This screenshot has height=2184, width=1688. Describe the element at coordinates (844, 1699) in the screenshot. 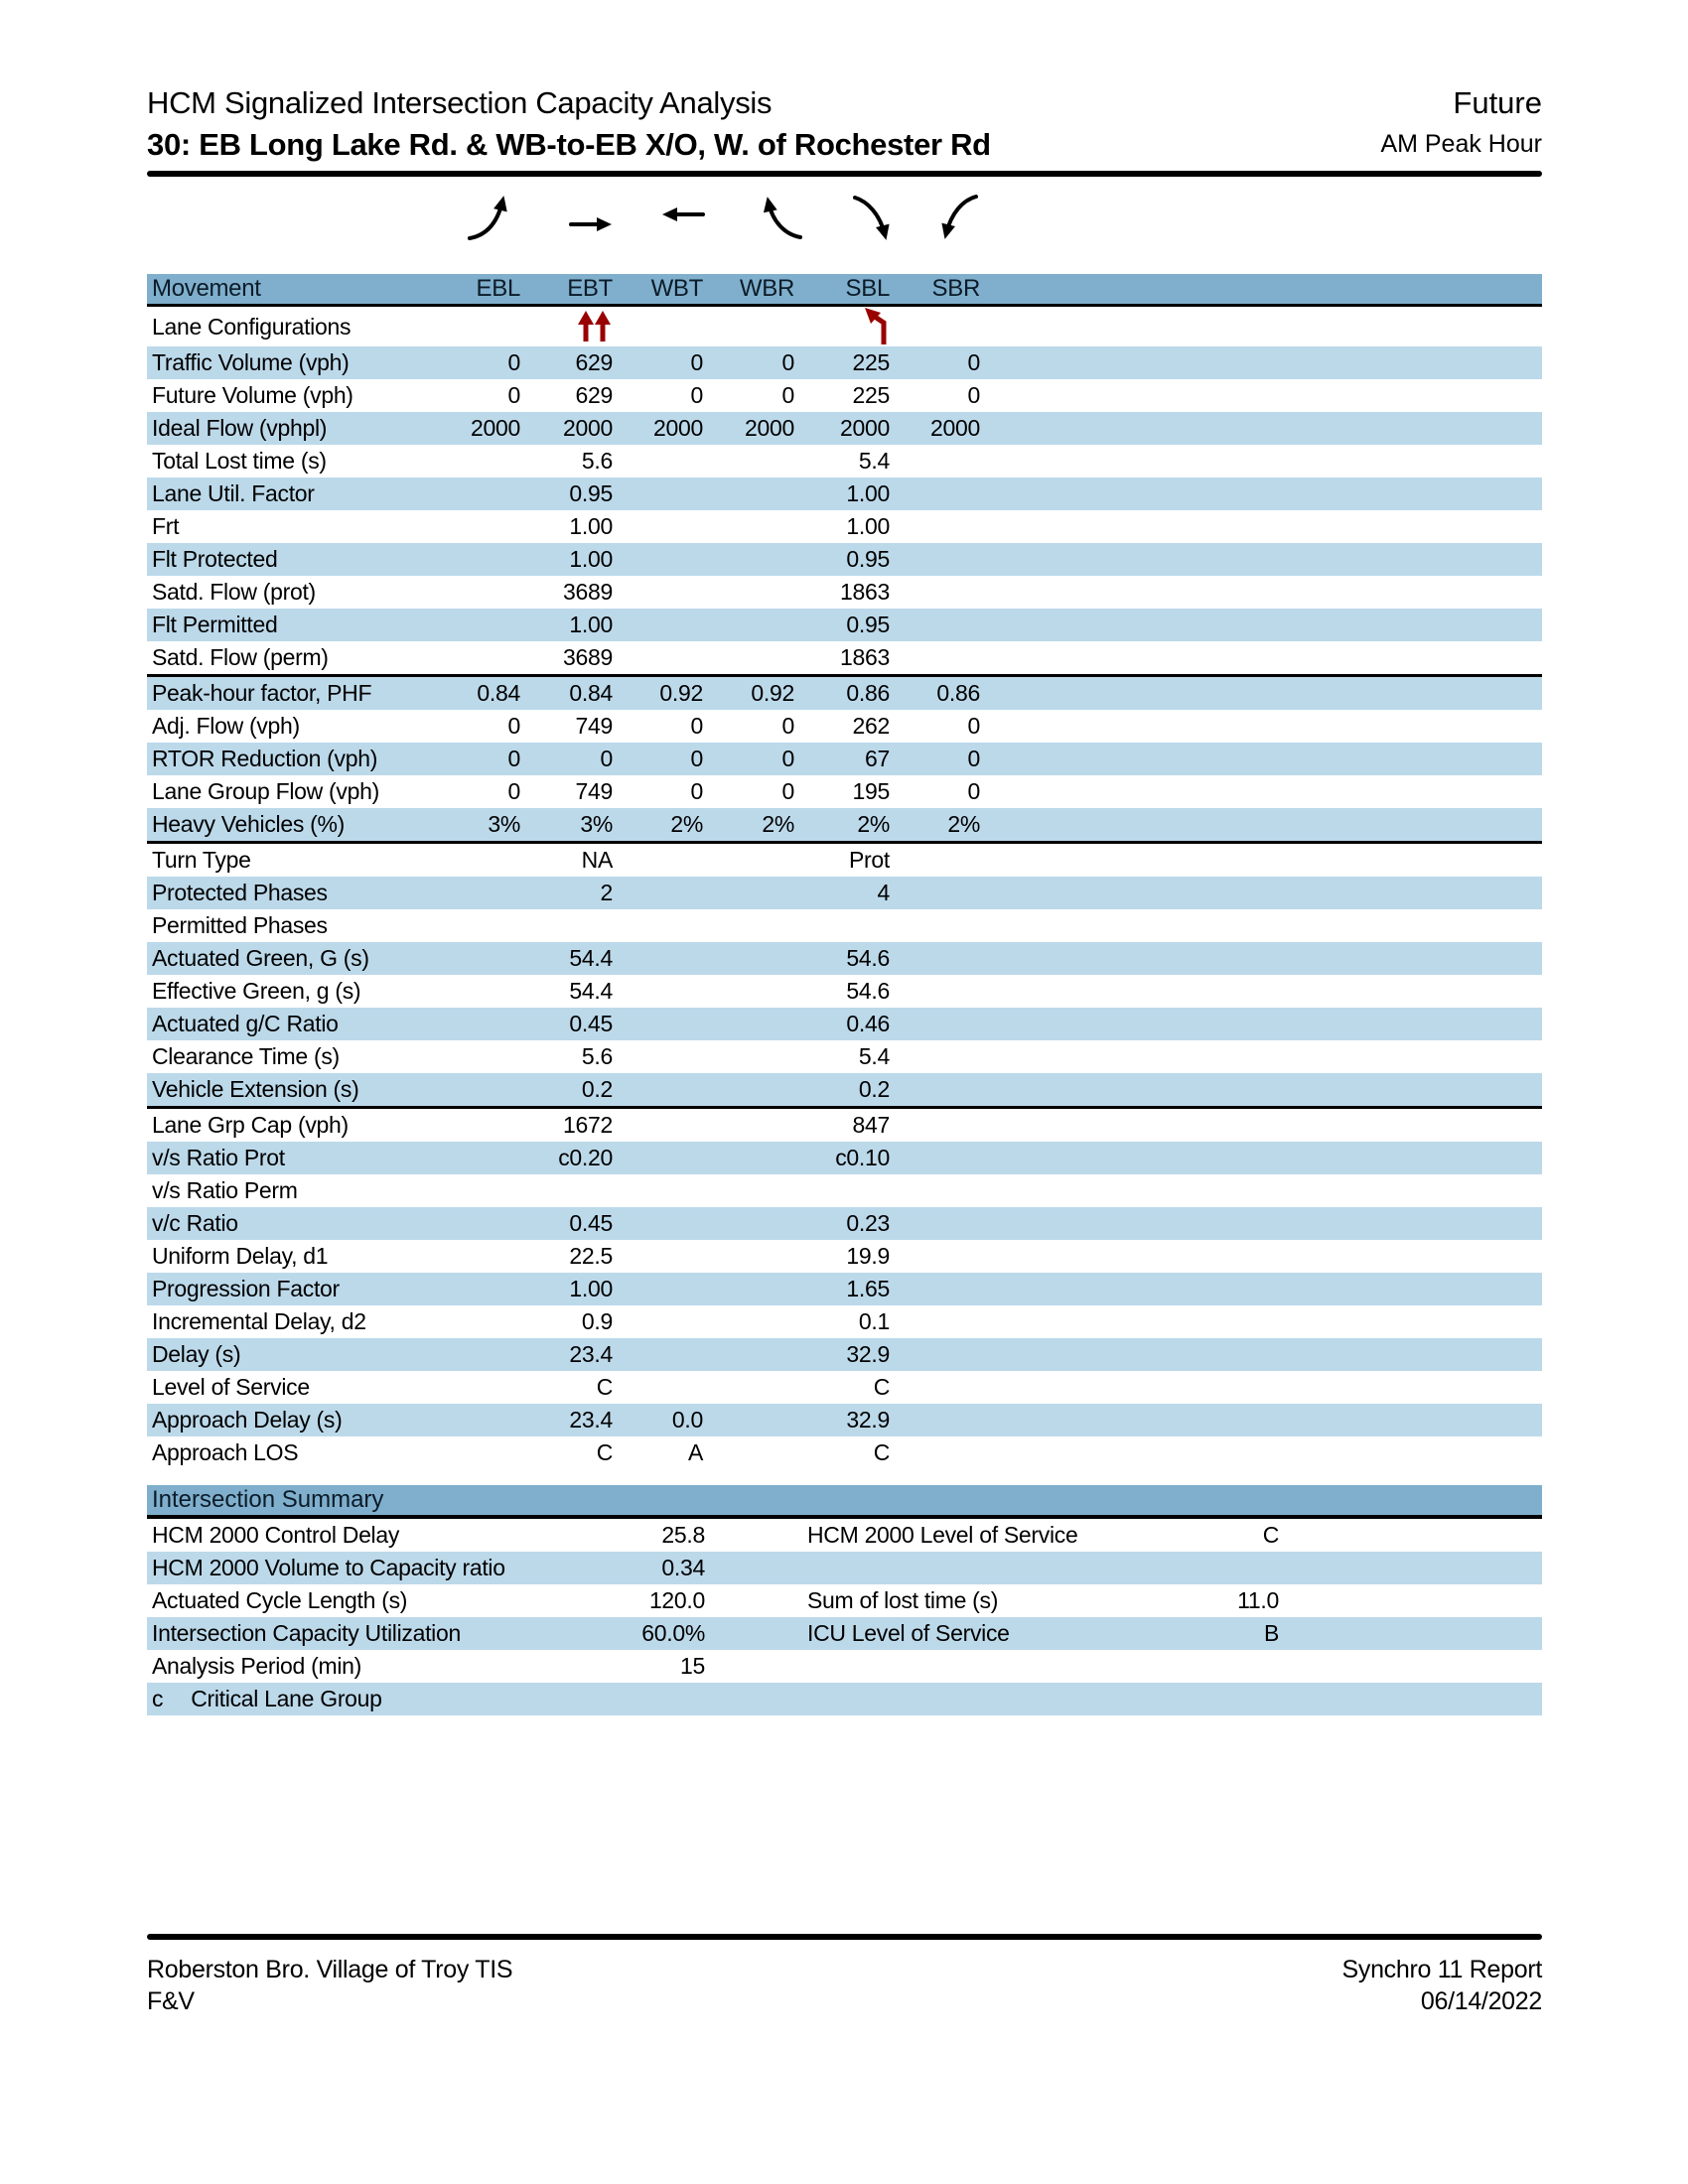

I see `footnote: c Critical Lane Group` at that location.